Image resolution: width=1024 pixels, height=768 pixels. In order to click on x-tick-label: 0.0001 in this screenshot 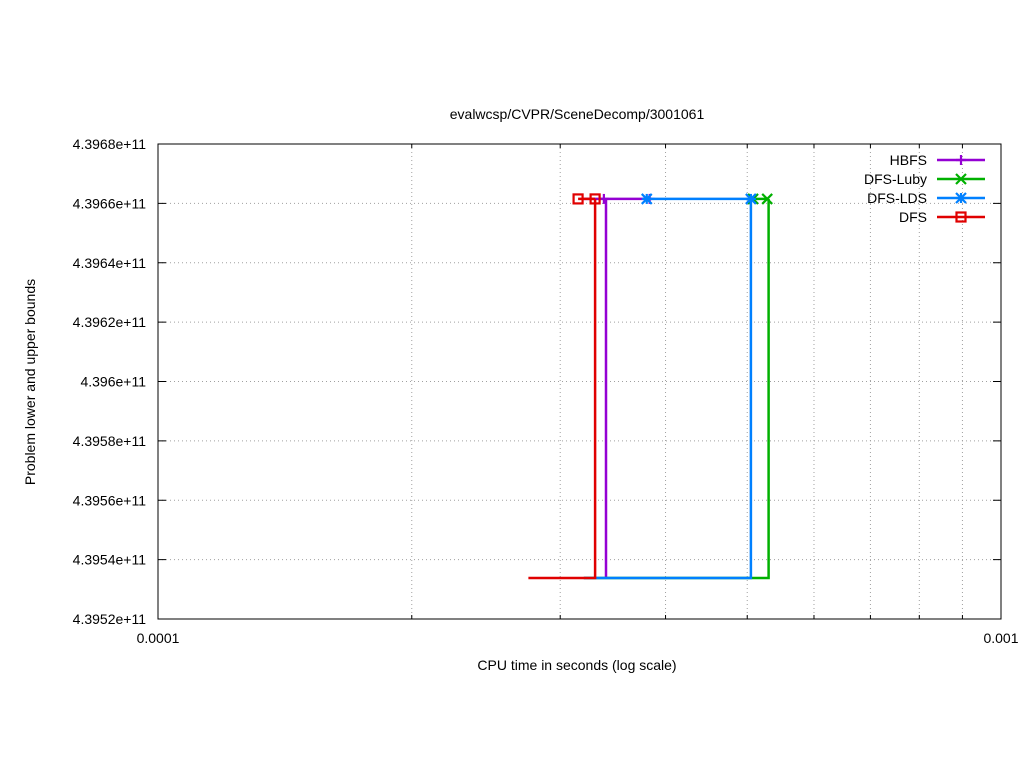, I will do `click(158, 638)`.